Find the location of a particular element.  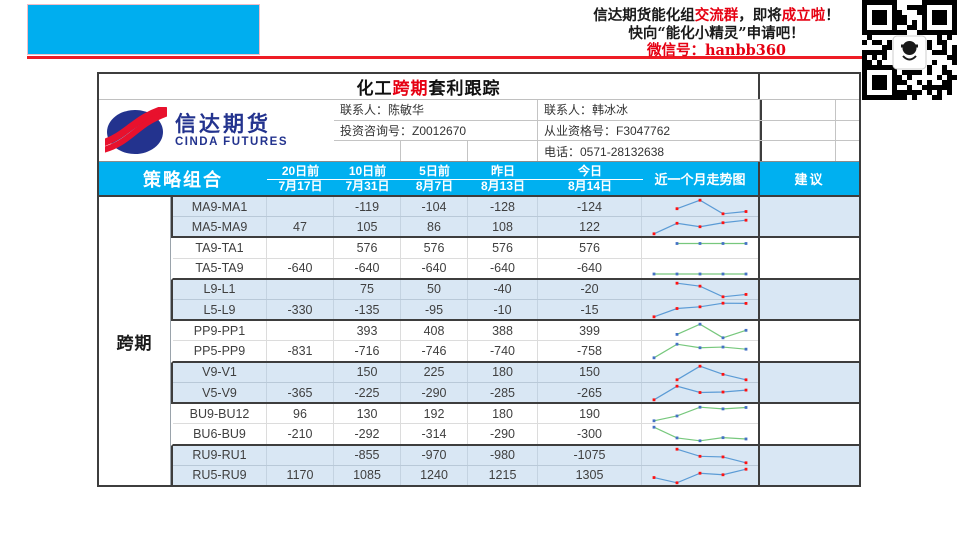

spread-name: BU9-BU12 is located at coordinates (220, 414).